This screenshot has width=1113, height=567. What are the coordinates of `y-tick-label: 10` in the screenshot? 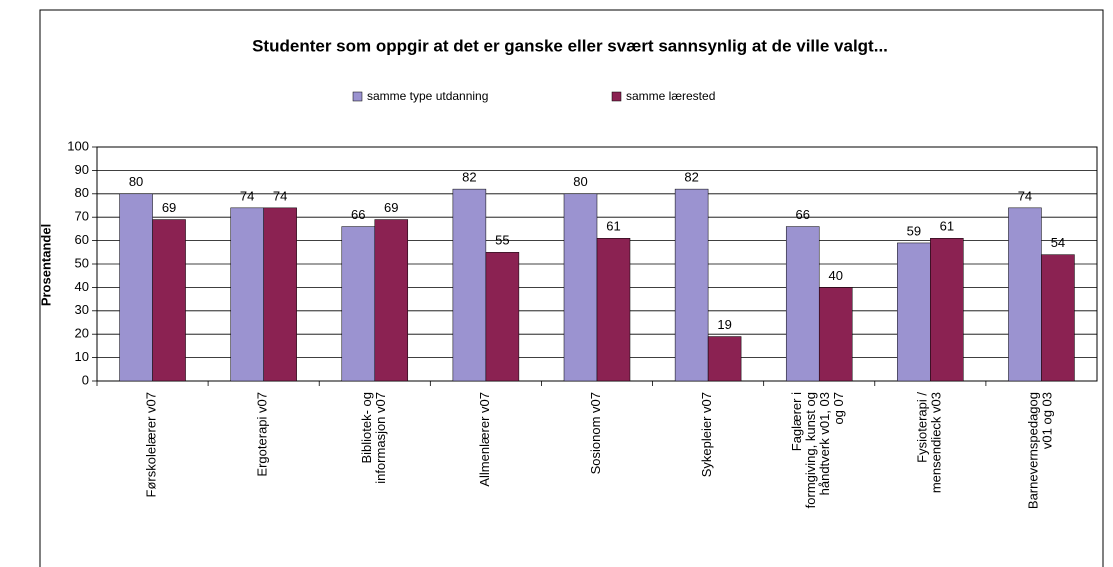 It's located at (82, 356).